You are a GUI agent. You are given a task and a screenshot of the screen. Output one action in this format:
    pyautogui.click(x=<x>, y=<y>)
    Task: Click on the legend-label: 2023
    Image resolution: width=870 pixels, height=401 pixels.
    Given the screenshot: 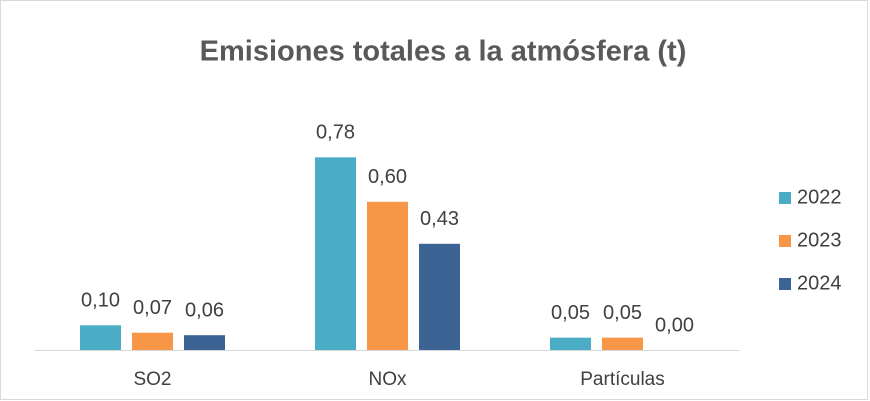 What is the action you would take?
    pyautogui.click(x=819, y=240)
    